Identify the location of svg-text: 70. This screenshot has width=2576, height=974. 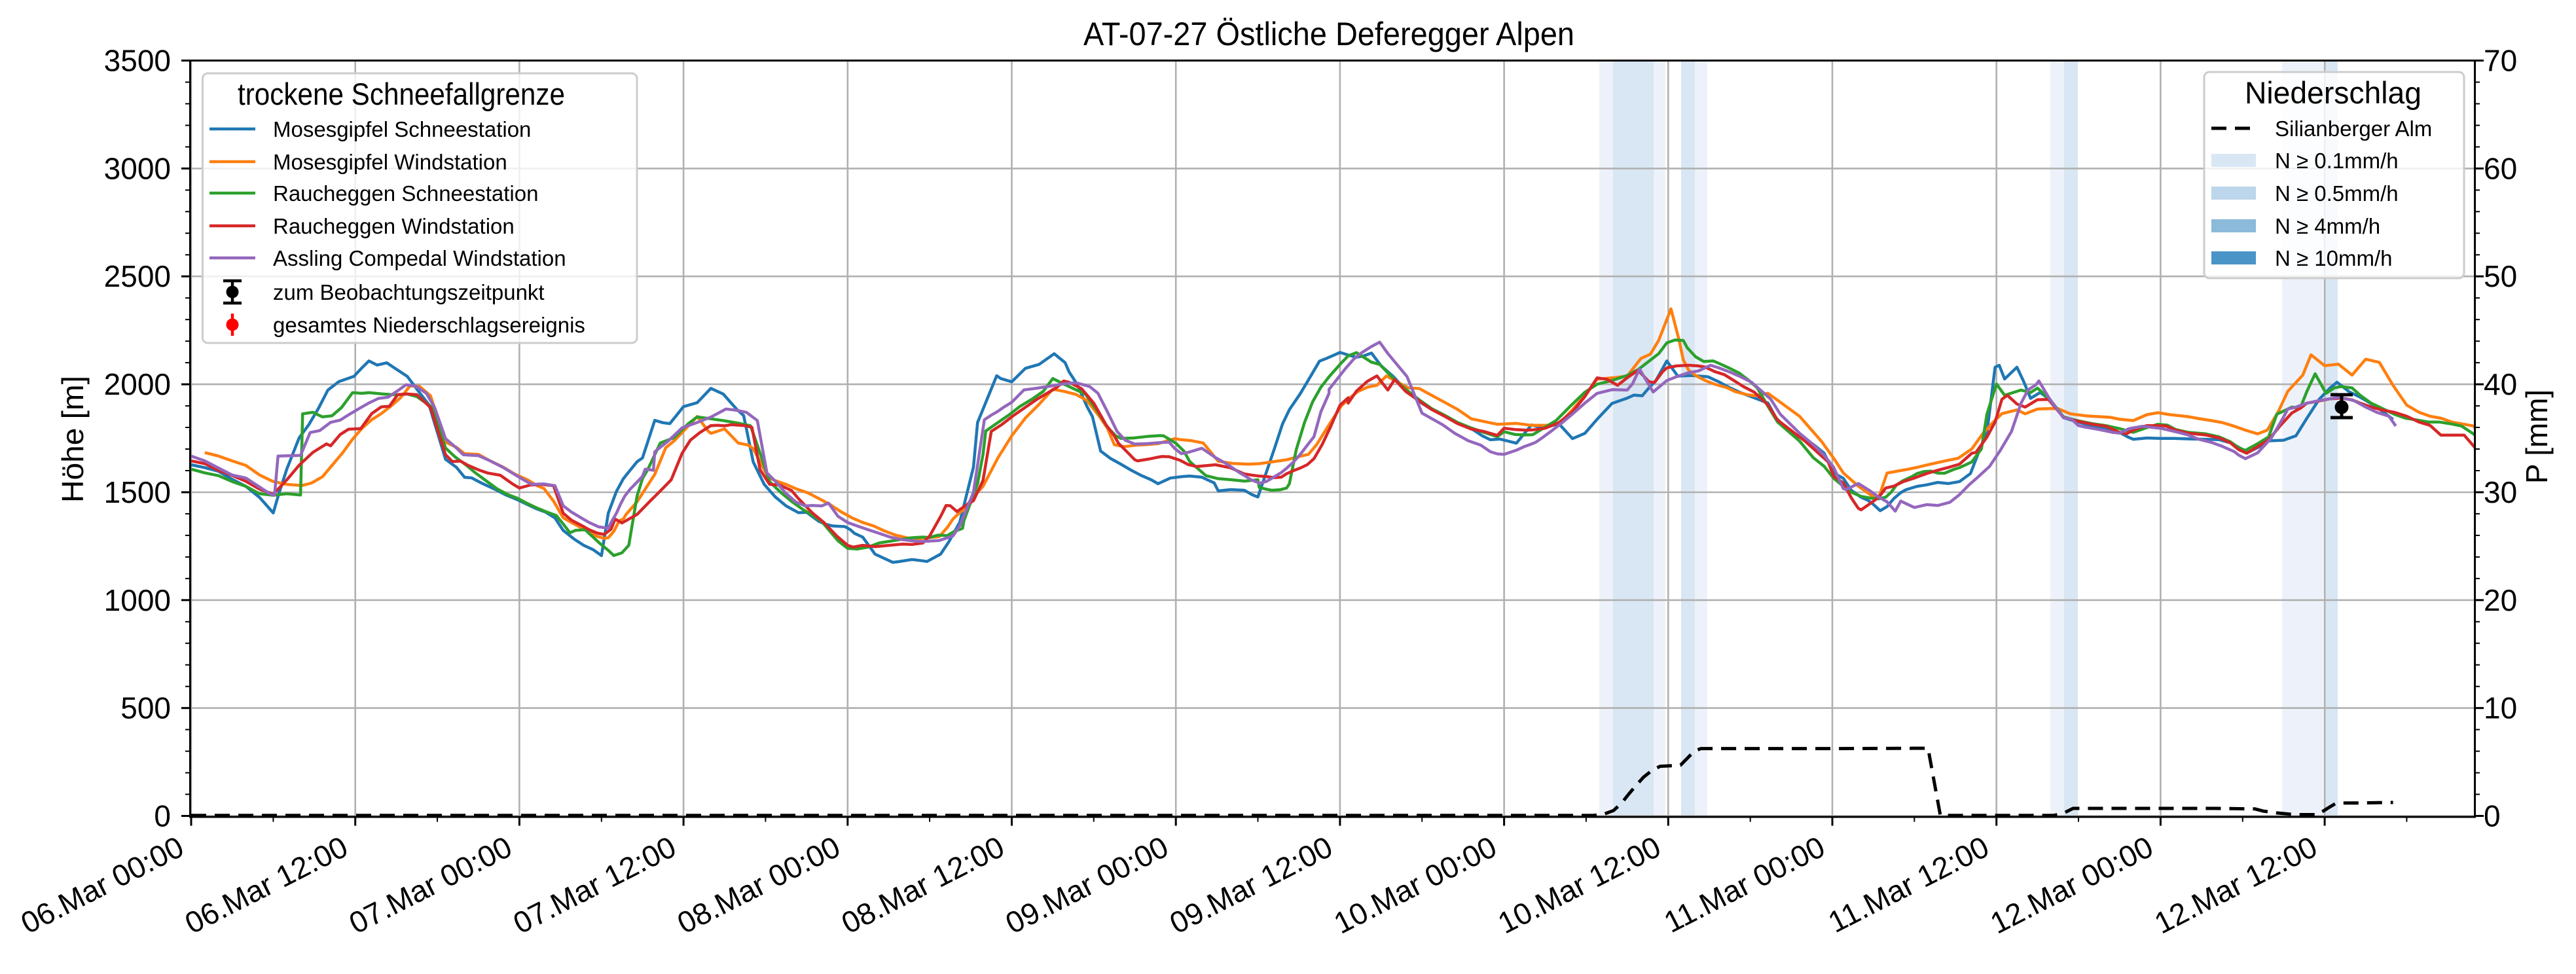
(2500, 61).